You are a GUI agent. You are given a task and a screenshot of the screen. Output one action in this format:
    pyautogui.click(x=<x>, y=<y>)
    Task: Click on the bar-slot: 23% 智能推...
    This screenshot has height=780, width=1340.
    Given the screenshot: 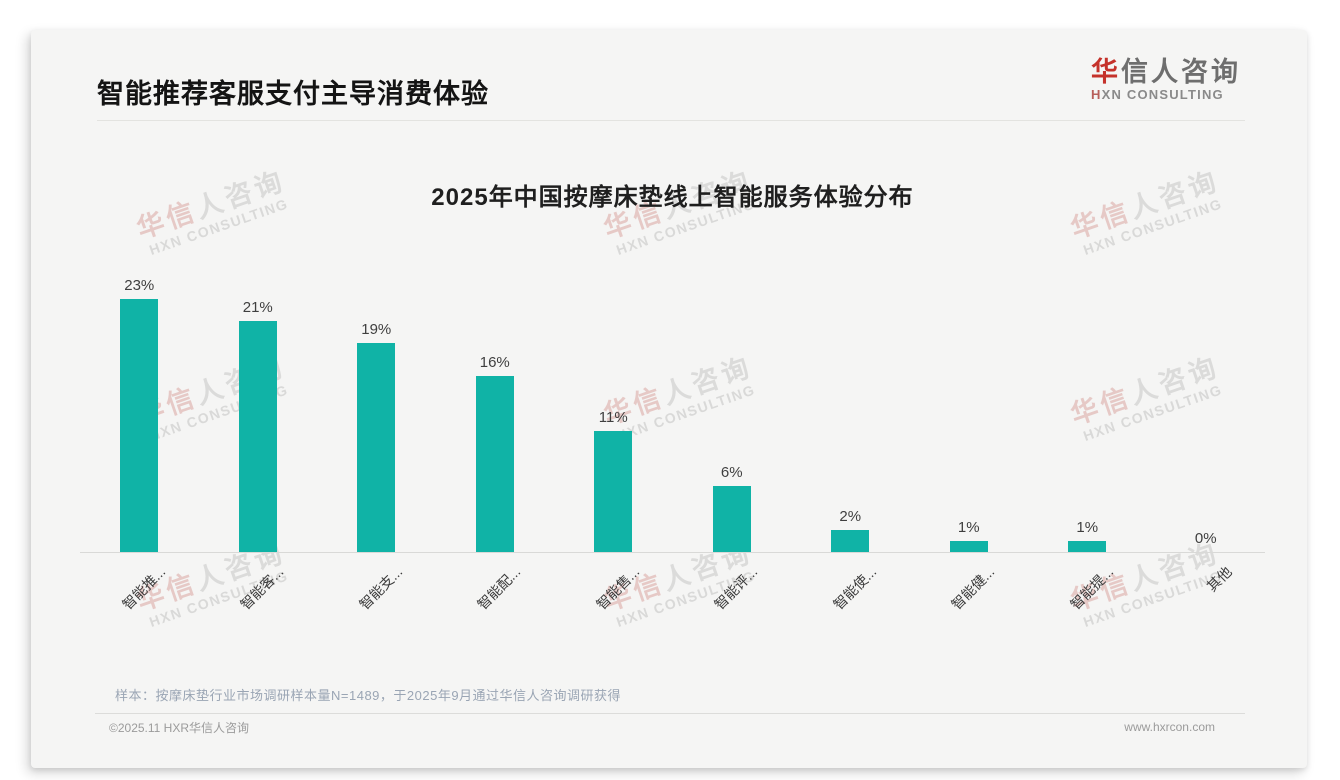 What is the action you would take?
    pyautogui.click(x=139, y=445)
    